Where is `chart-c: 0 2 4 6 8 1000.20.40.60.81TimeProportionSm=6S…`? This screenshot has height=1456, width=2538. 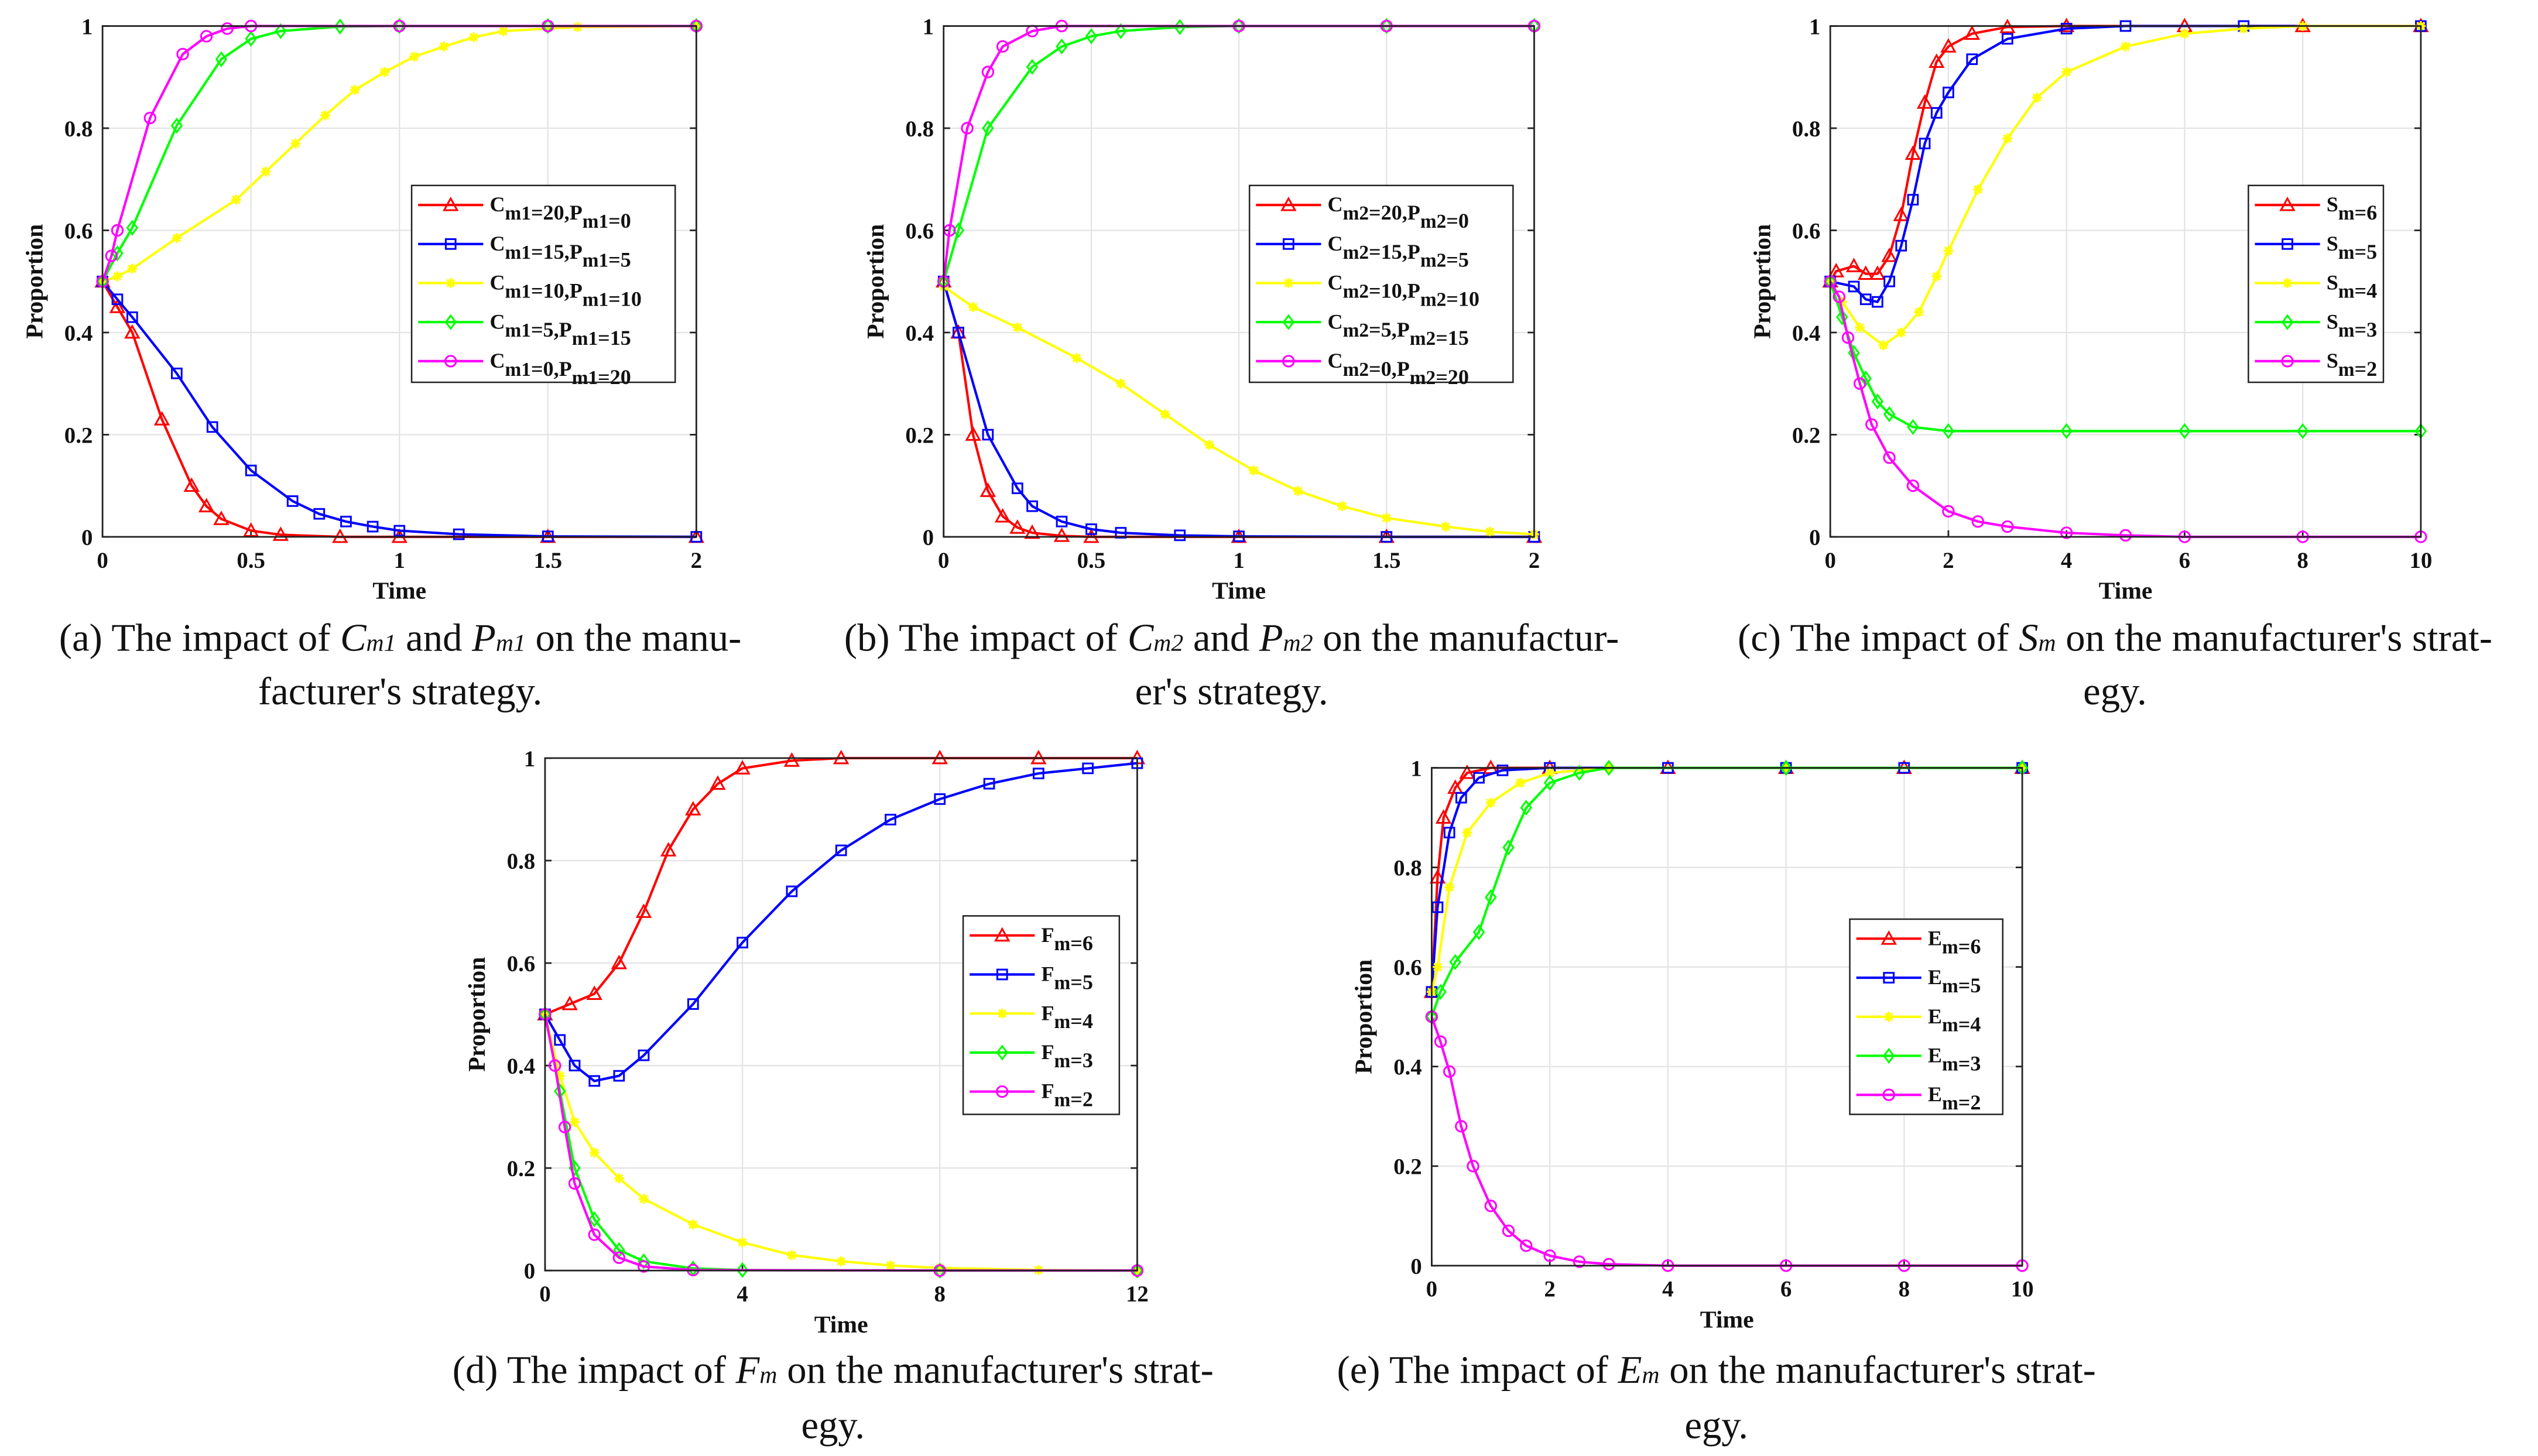 chart-c: 0 2 4 6 8 1000.20.40.60.81TimeProportionSm=6S… is located at coordinates (2090, 309).